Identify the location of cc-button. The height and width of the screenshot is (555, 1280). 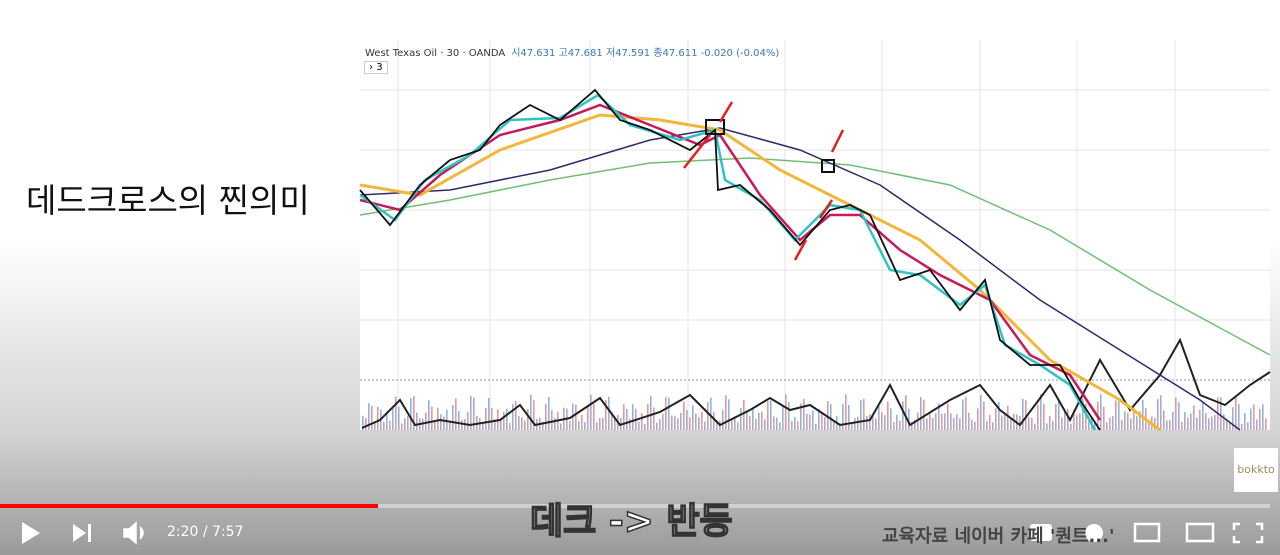
(1041, 532).